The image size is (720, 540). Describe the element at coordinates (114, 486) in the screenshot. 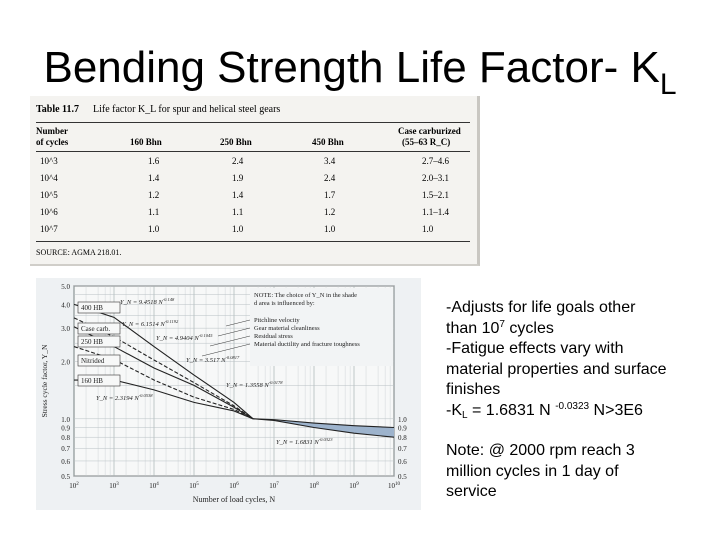

I see `x-tick-label: 10³` at that location.